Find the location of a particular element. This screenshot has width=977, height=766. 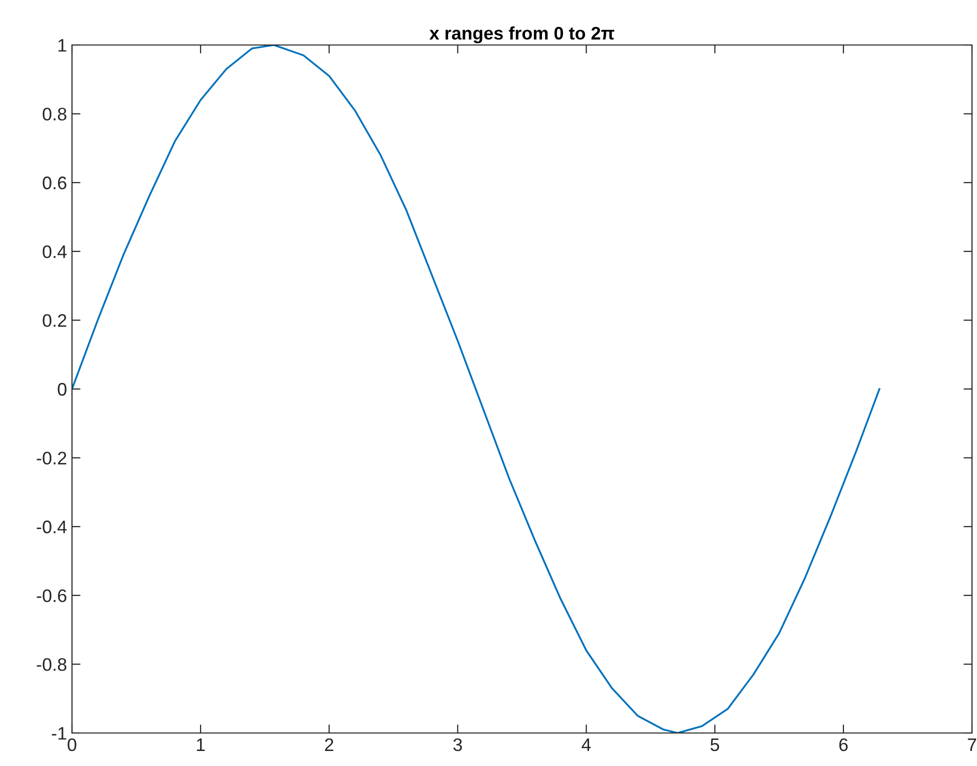

y-tick-label: 0 is located at coordinates (62, 389).